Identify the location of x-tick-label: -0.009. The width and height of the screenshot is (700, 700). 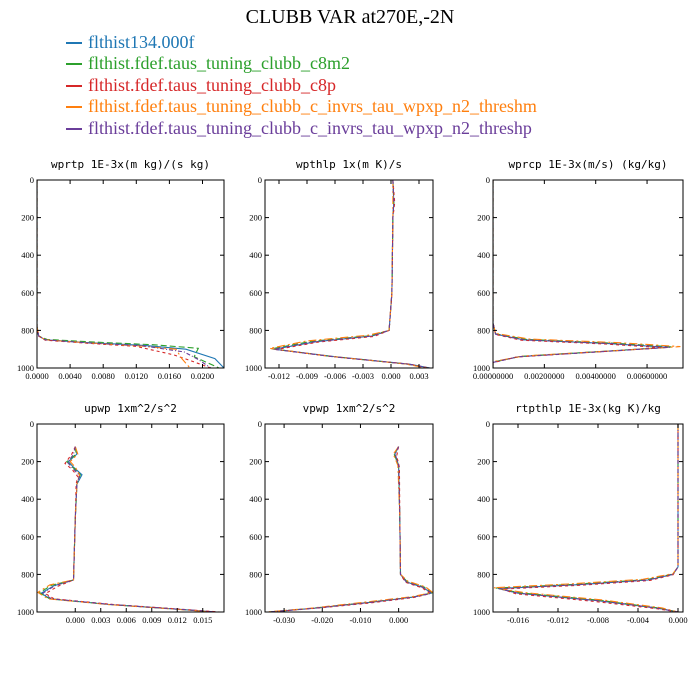
(307, 376).